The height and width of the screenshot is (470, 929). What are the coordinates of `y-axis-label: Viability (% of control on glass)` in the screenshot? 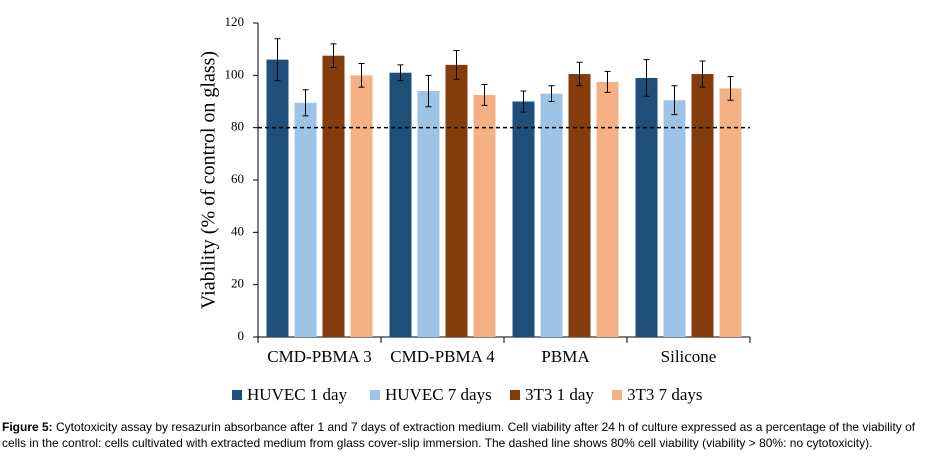 It's located at (209, 180).